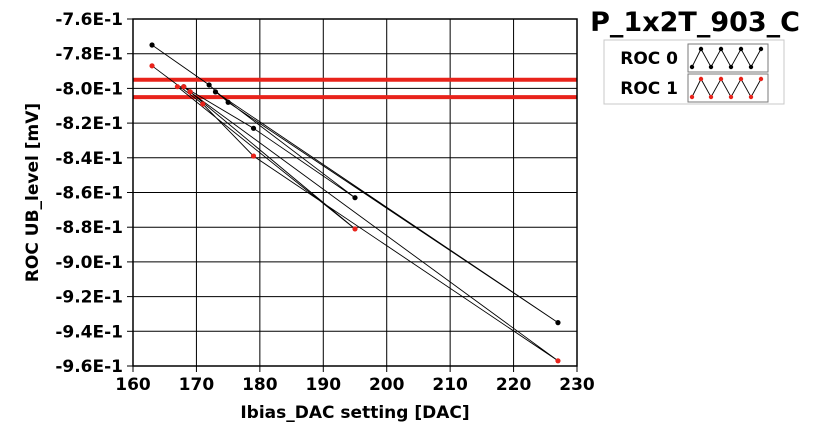  What do you see at coordinates (354, 413) in the screenshot?
I see `x-axis-title: Ibias_DAC setting [DAC]` at bounding box center [354, 413].